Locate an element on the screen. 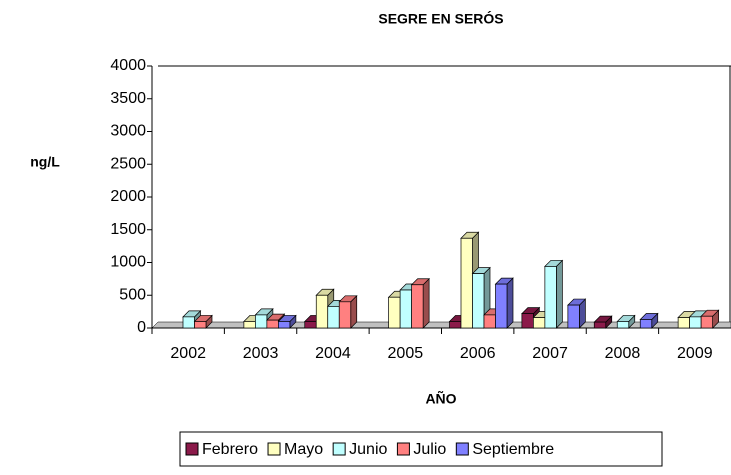  y-tick-label: 1500 is located at coordinates (128, 229).